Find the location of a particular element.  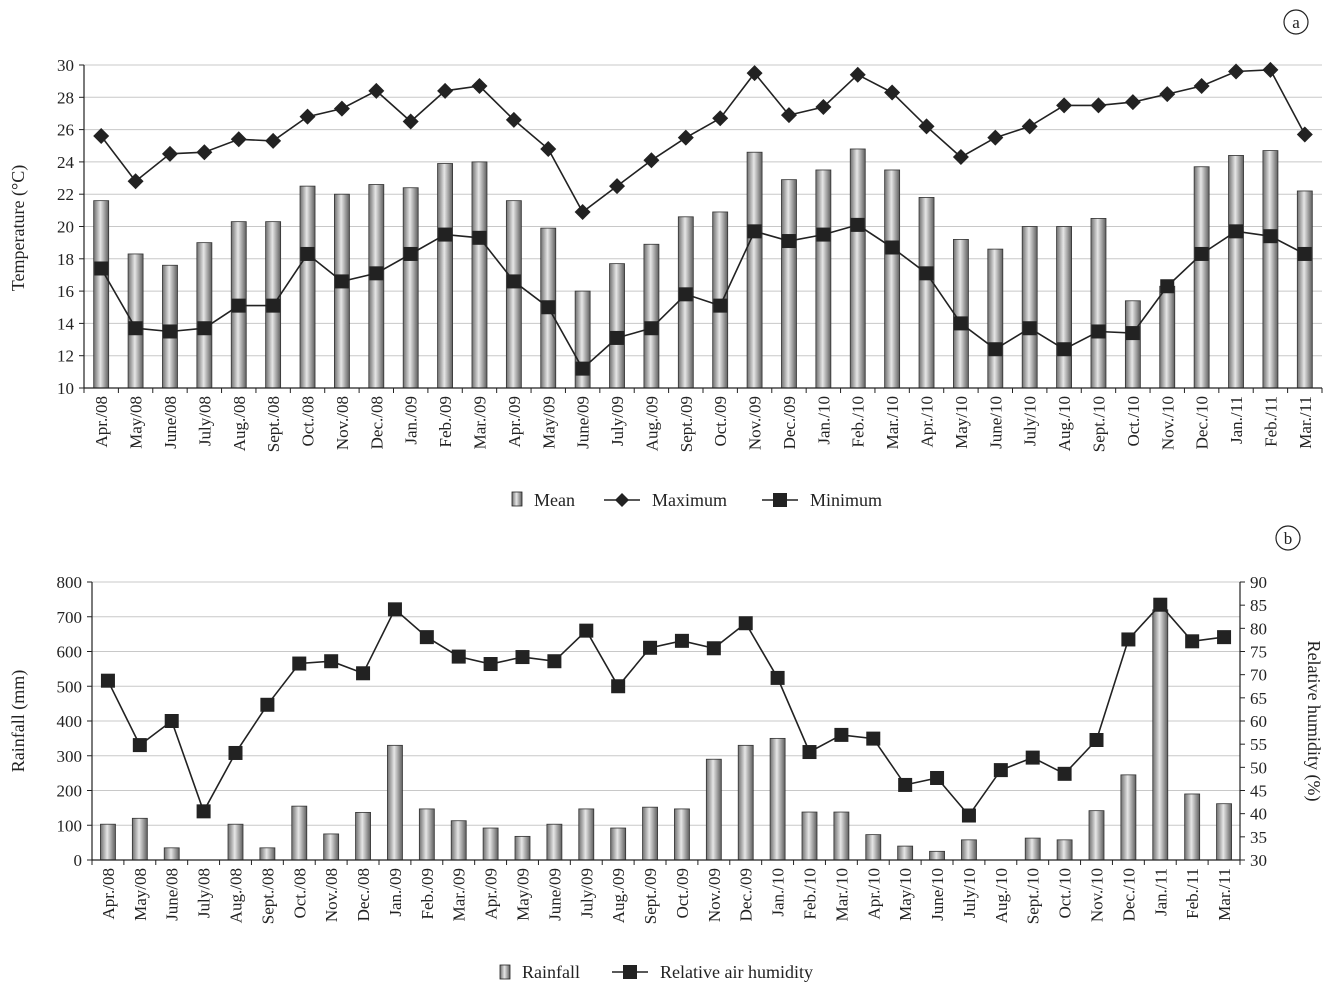

x-tick-label: June/10 is located at coordinates (995, 422).